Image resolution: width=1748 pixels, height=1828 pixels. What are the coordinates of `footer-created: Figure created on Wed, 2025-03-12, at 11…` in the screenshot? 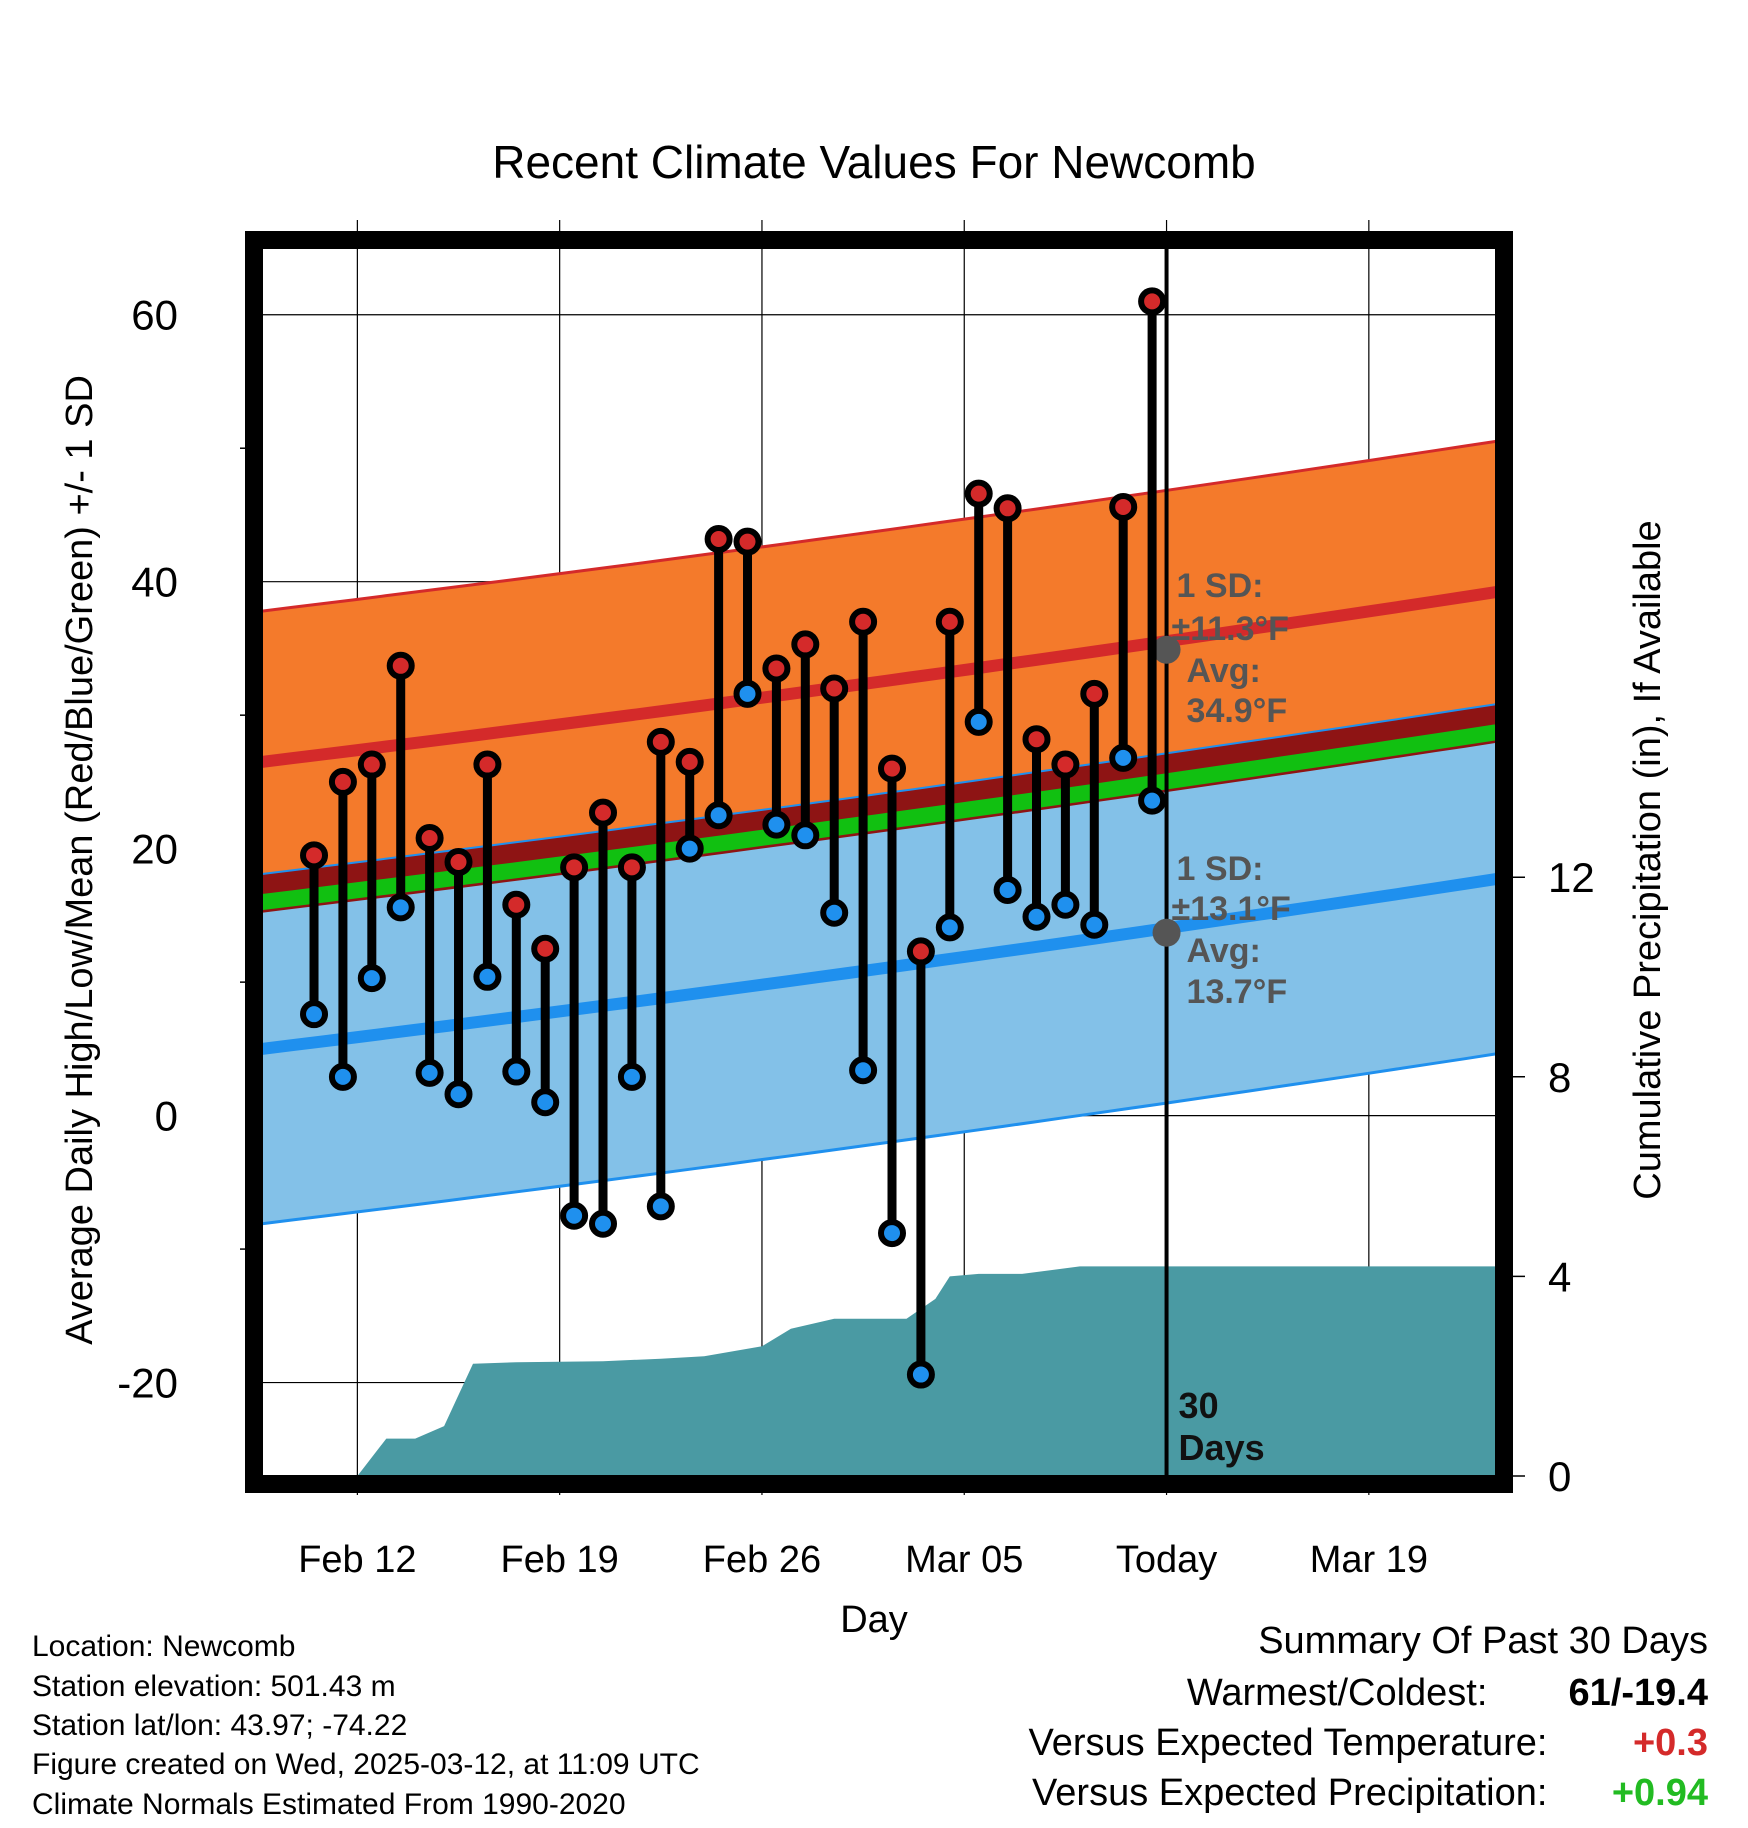 It's located at (366, 1764).